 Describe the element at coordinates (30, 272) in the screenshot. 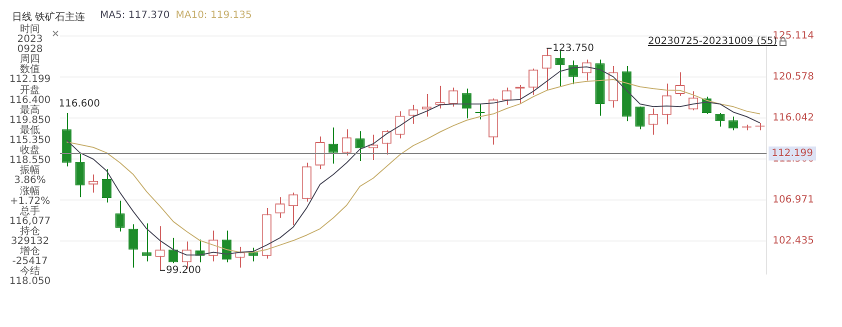

I see `text: 今结` at that location.